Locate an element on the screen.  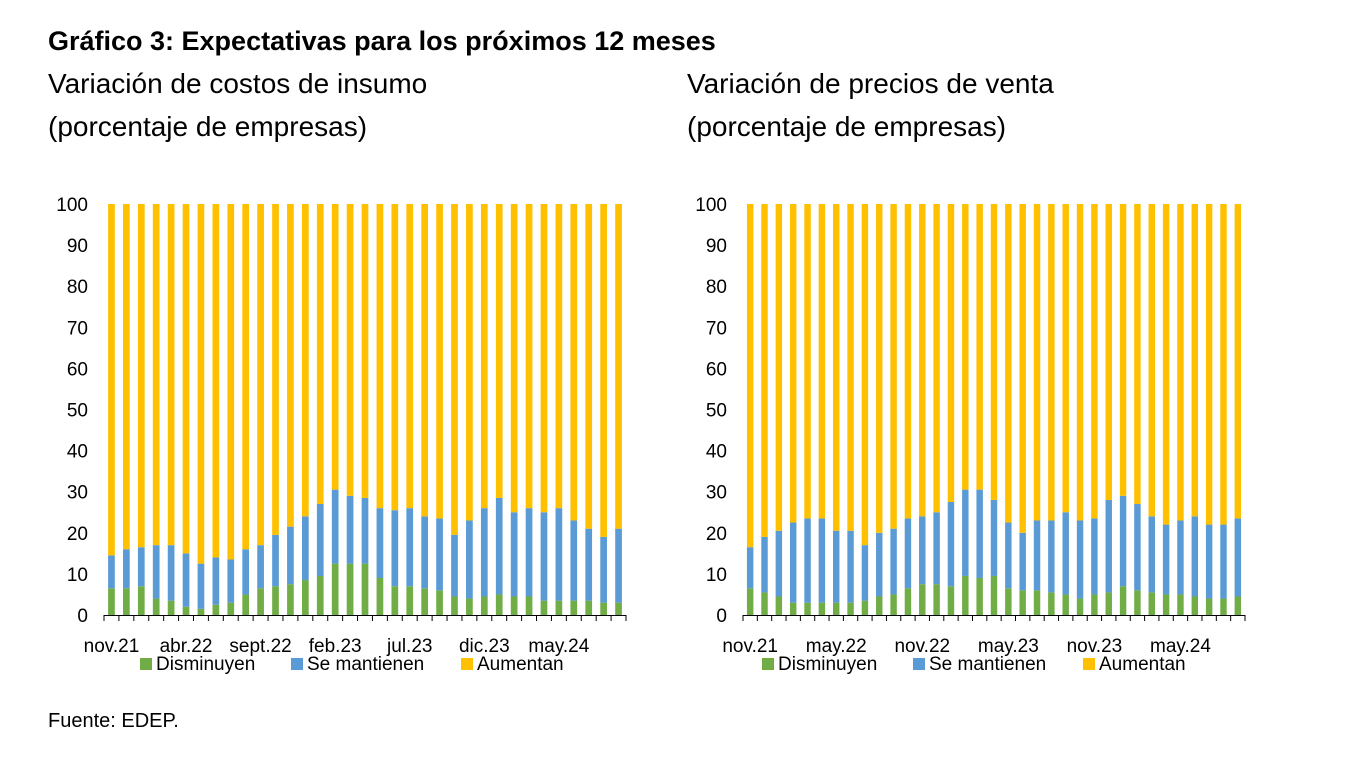
left-y-tick-label: 100 is located at coordinates (72, 205).